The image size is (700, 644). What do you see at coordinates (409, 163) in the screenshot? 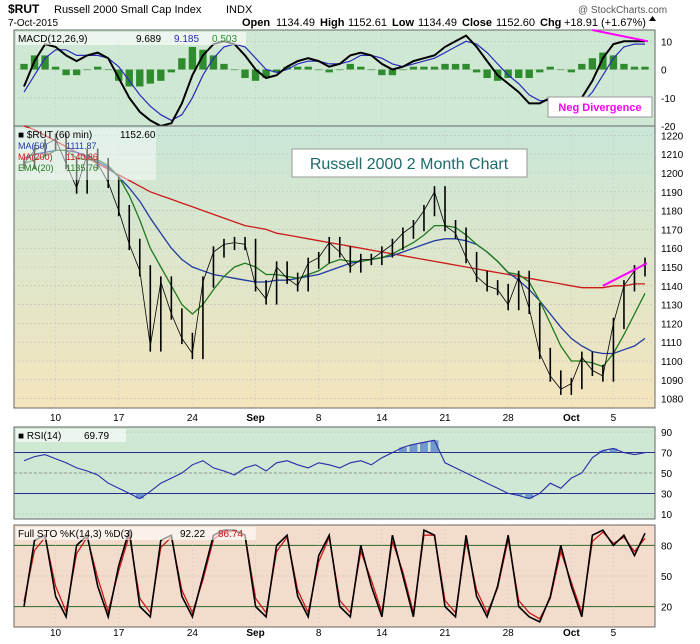
I see `chart-title-box` at bounding box center [409, 163].